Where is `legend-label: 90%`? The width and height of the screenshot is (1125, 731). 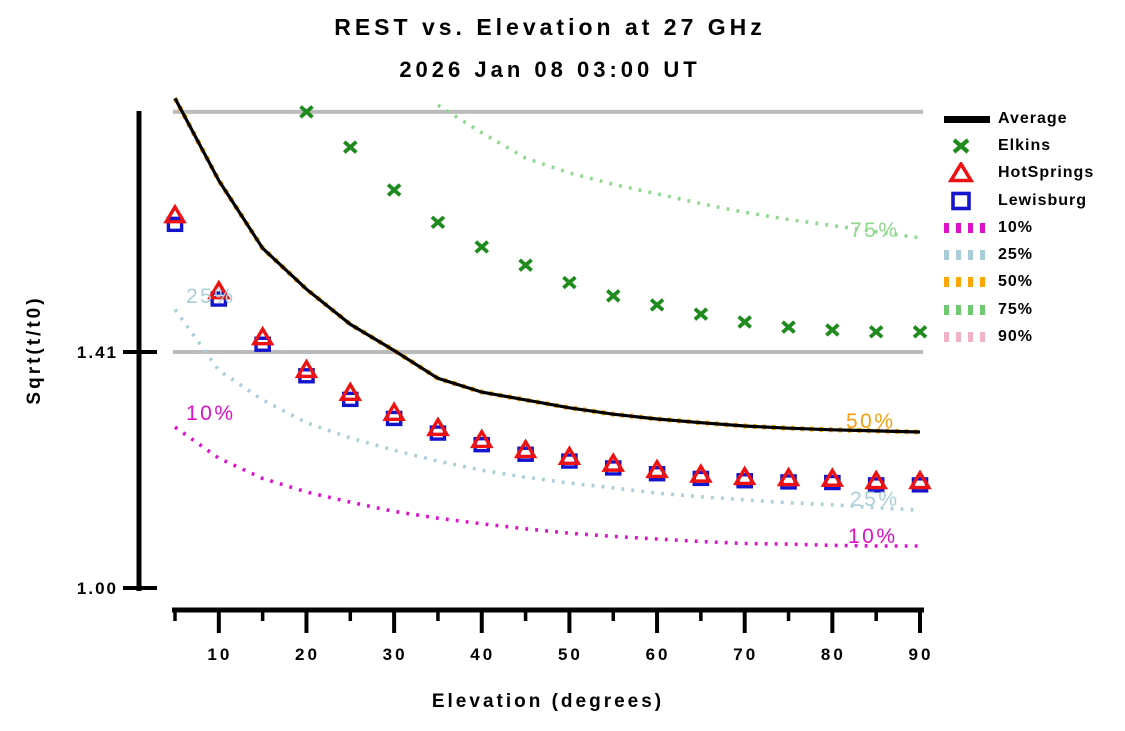
legend-label: 90% is located at coordinates (1016, 337).